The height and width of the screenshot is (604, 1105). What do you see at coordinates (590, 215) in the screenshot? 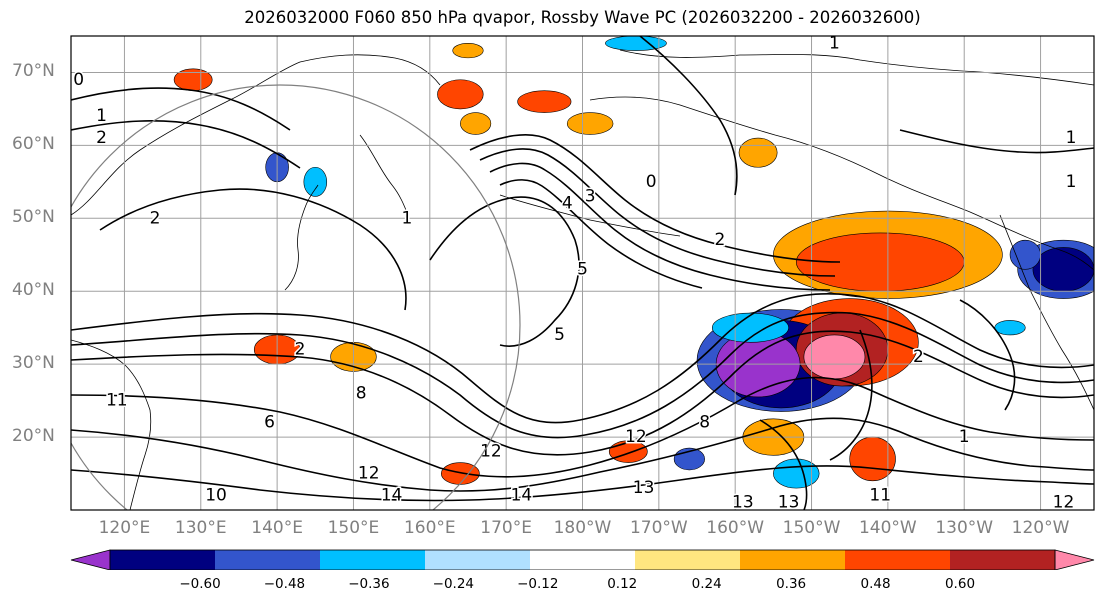
I see `coastline-aleutians` at bounding box center [590, 215].